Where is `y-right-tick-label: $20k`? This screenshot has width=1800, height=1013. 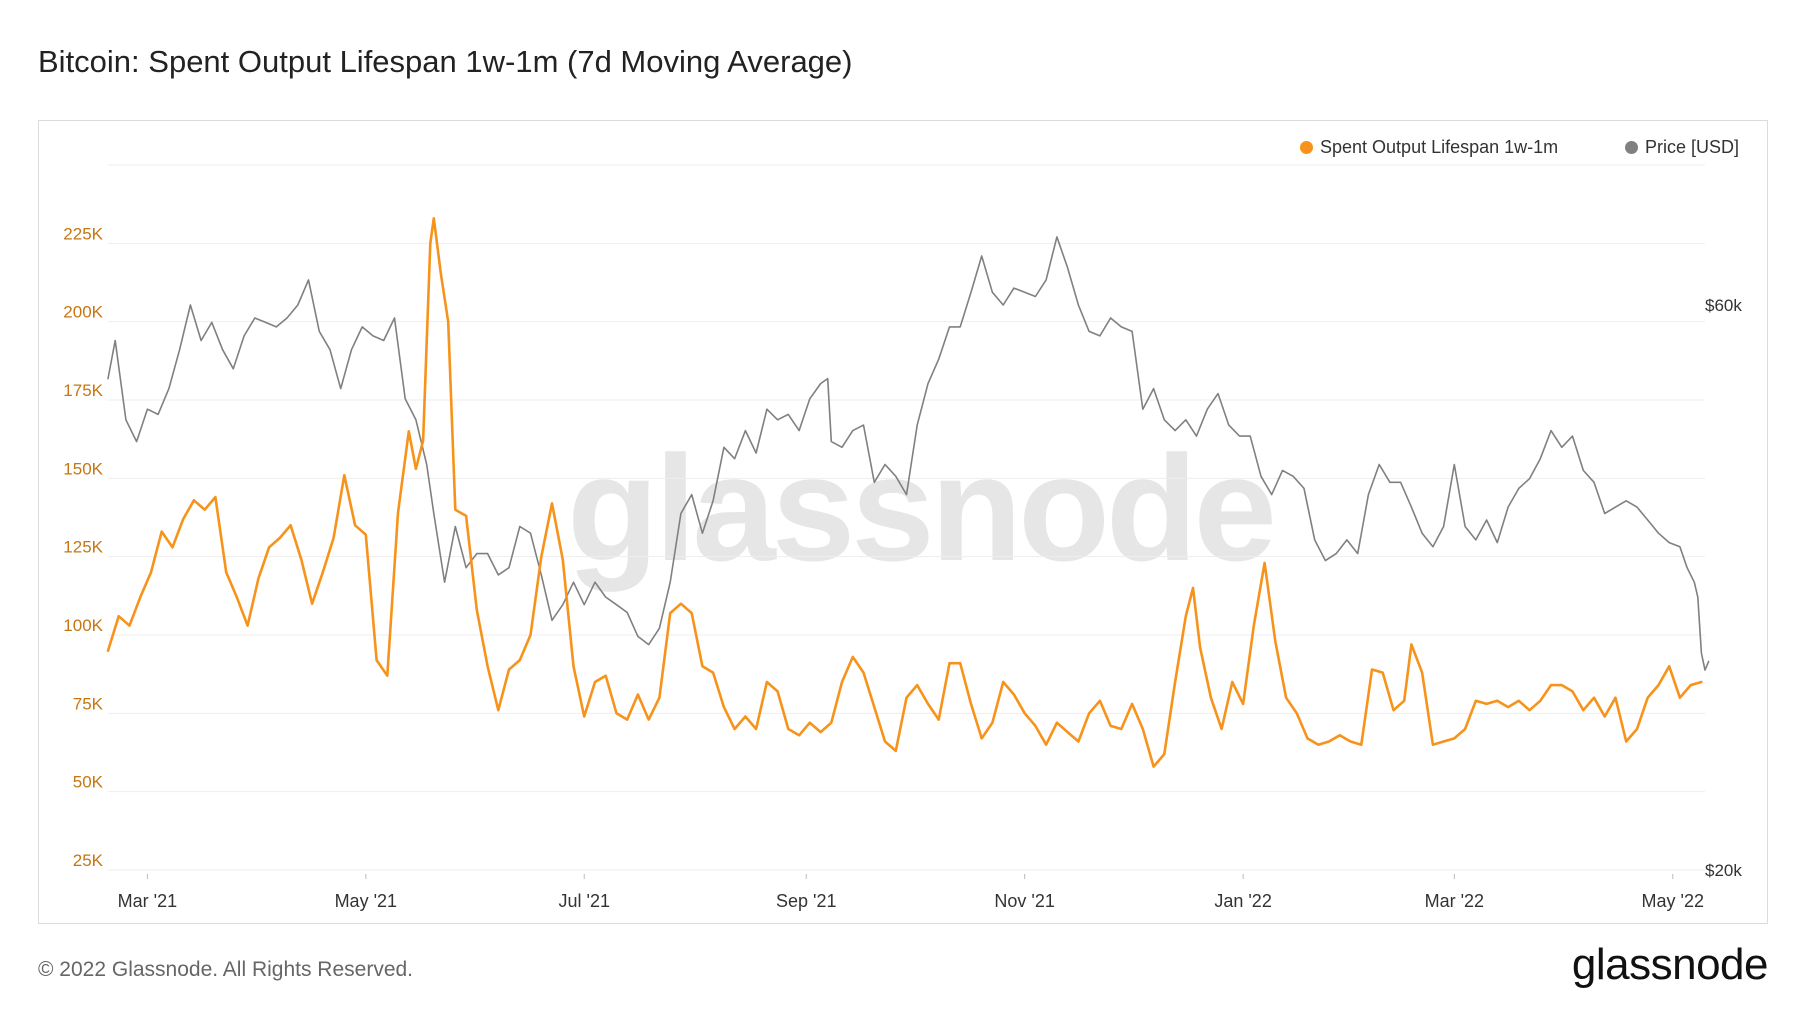 y-right-tick-label: $20k is located at coordinates (1723, 870).